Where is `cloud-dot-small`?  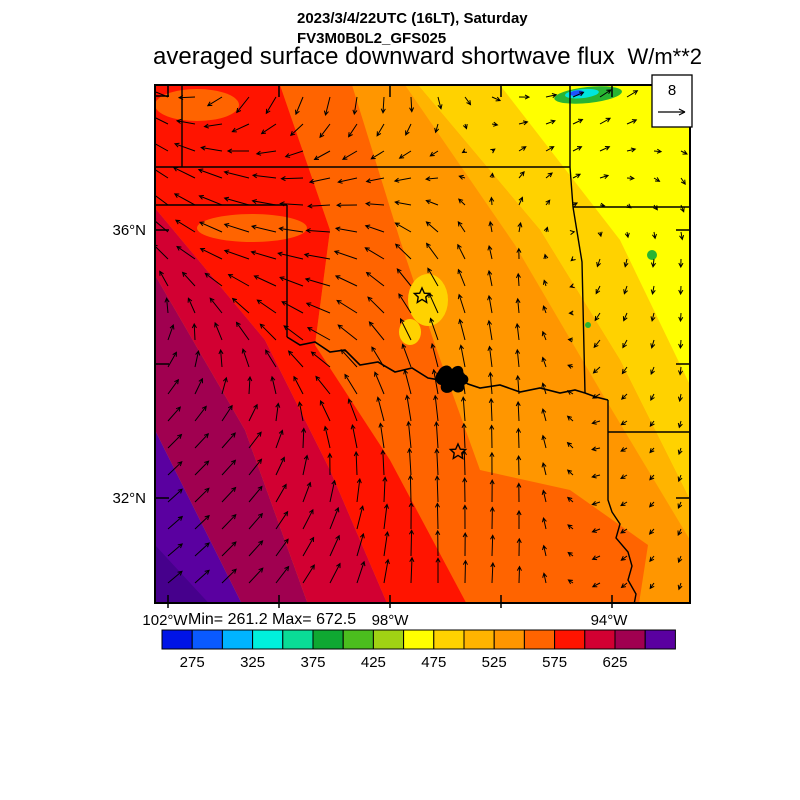
cloud-dot-small is located at coordinates (588, 325).